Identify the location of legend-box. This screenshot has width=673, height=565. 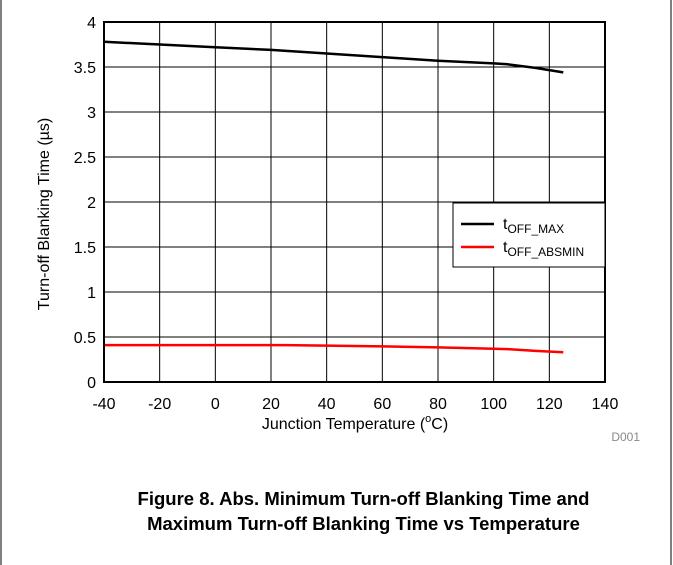
(529, 235).